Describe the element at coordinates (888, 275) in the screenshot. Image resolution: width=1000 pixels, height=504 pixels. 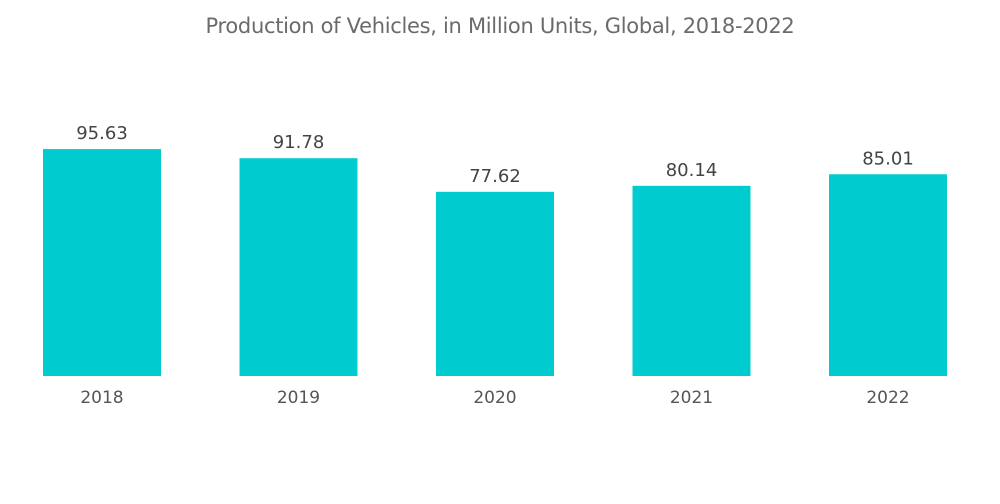
I see `bar-2022` at that location.